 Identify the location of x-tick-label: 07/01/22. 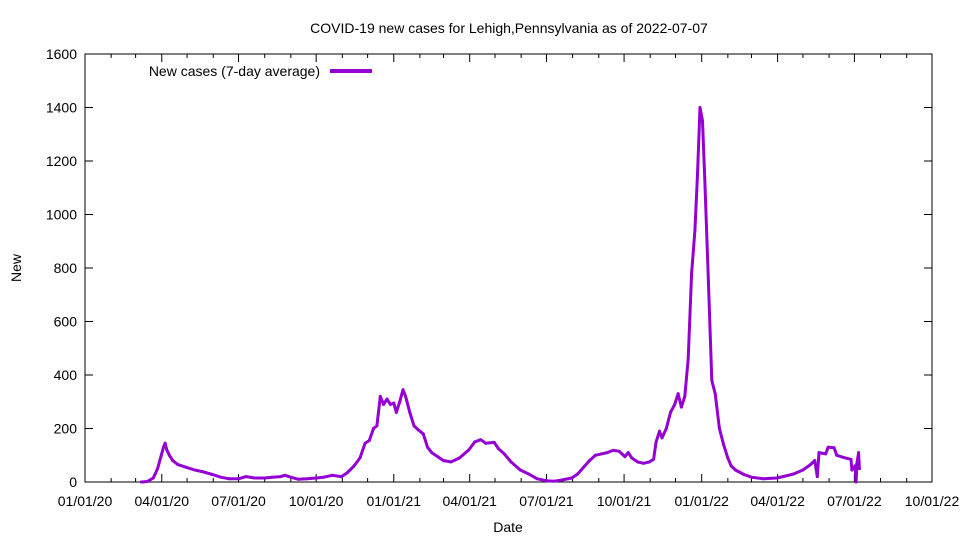
(854, 501).